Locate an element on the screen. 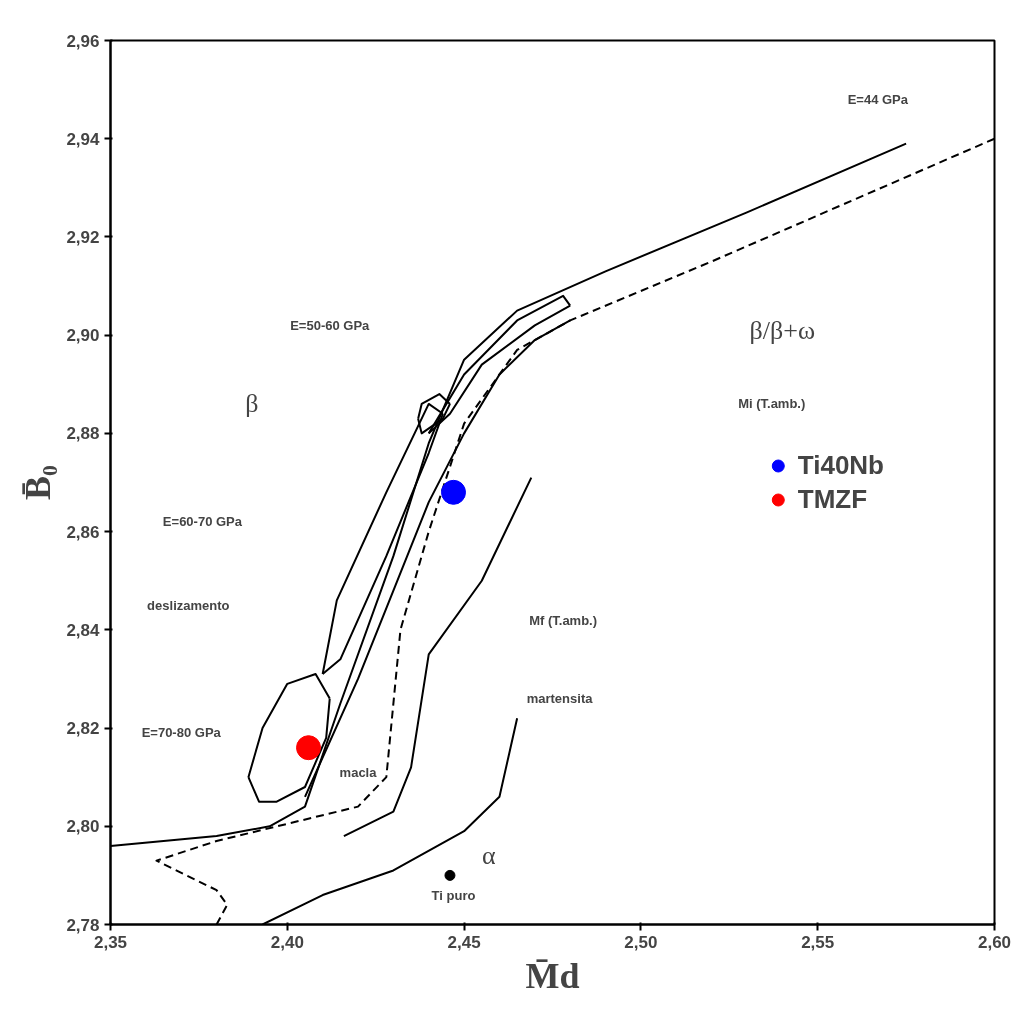 Image resolution: width=1024 pixels, height=1014 pixels. y-tick-label: 2,94 is located at coordinates (83, 139).